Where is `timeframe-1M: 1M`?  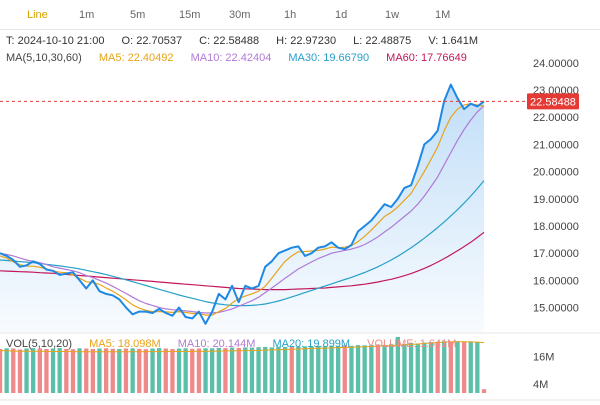 timeframe-1M: 1M is located at coordinates (443, 15).